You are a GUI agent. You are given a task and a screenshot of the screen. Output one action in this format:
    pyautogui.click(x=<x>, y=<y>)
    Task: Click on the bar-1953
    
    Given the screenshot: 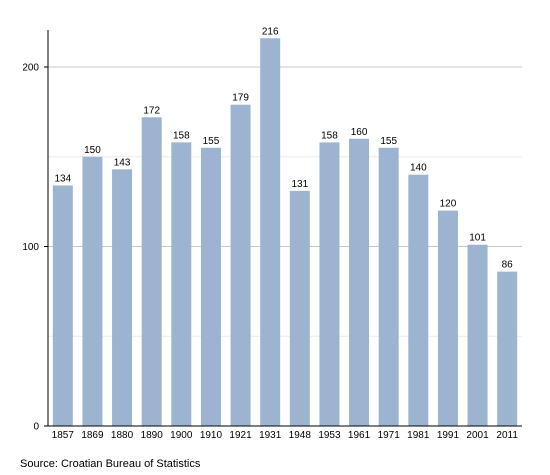 What is the action you would take?
    pyautogui.click(x=329, y=284)
    